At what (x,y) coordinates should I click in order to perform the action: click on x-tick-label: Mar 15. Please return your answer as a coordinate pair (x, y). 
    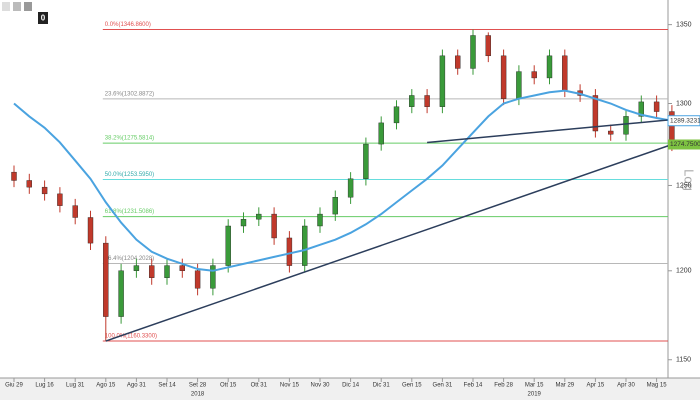
    Looking at the image, I should click on (534, 386).